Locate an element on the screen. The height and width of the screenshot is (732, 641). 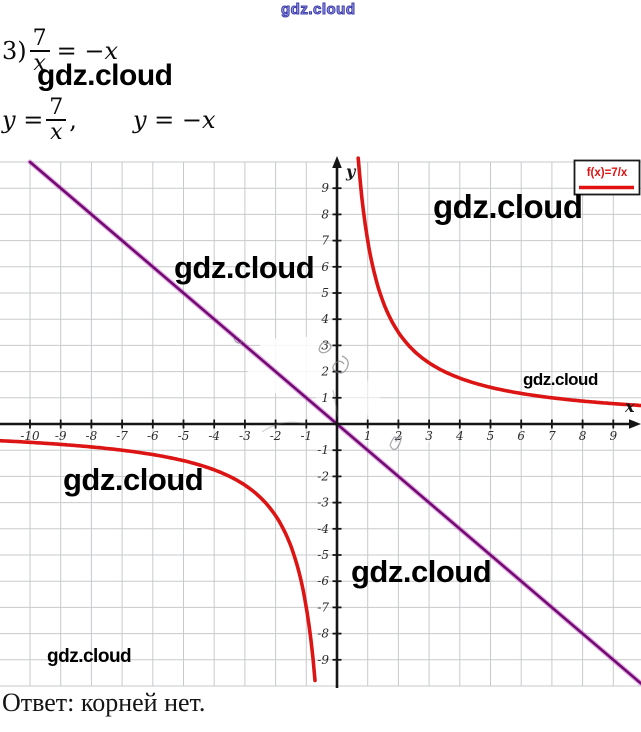
function1-lhs: y = is located at coordinates (23, 120).